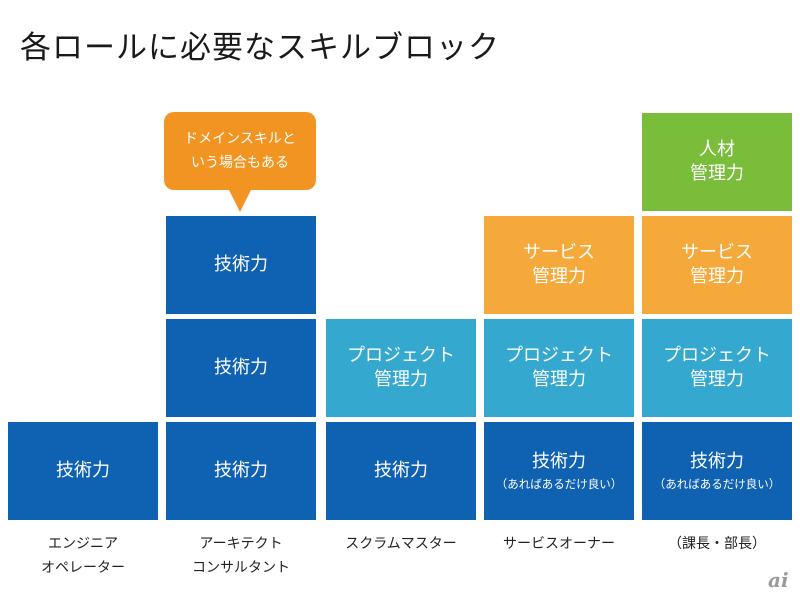 Image resolution: width=800 pixels, height=600 pixels. I want to click on block-project-col3: プロジェクト 管理力, so click(401, 368).